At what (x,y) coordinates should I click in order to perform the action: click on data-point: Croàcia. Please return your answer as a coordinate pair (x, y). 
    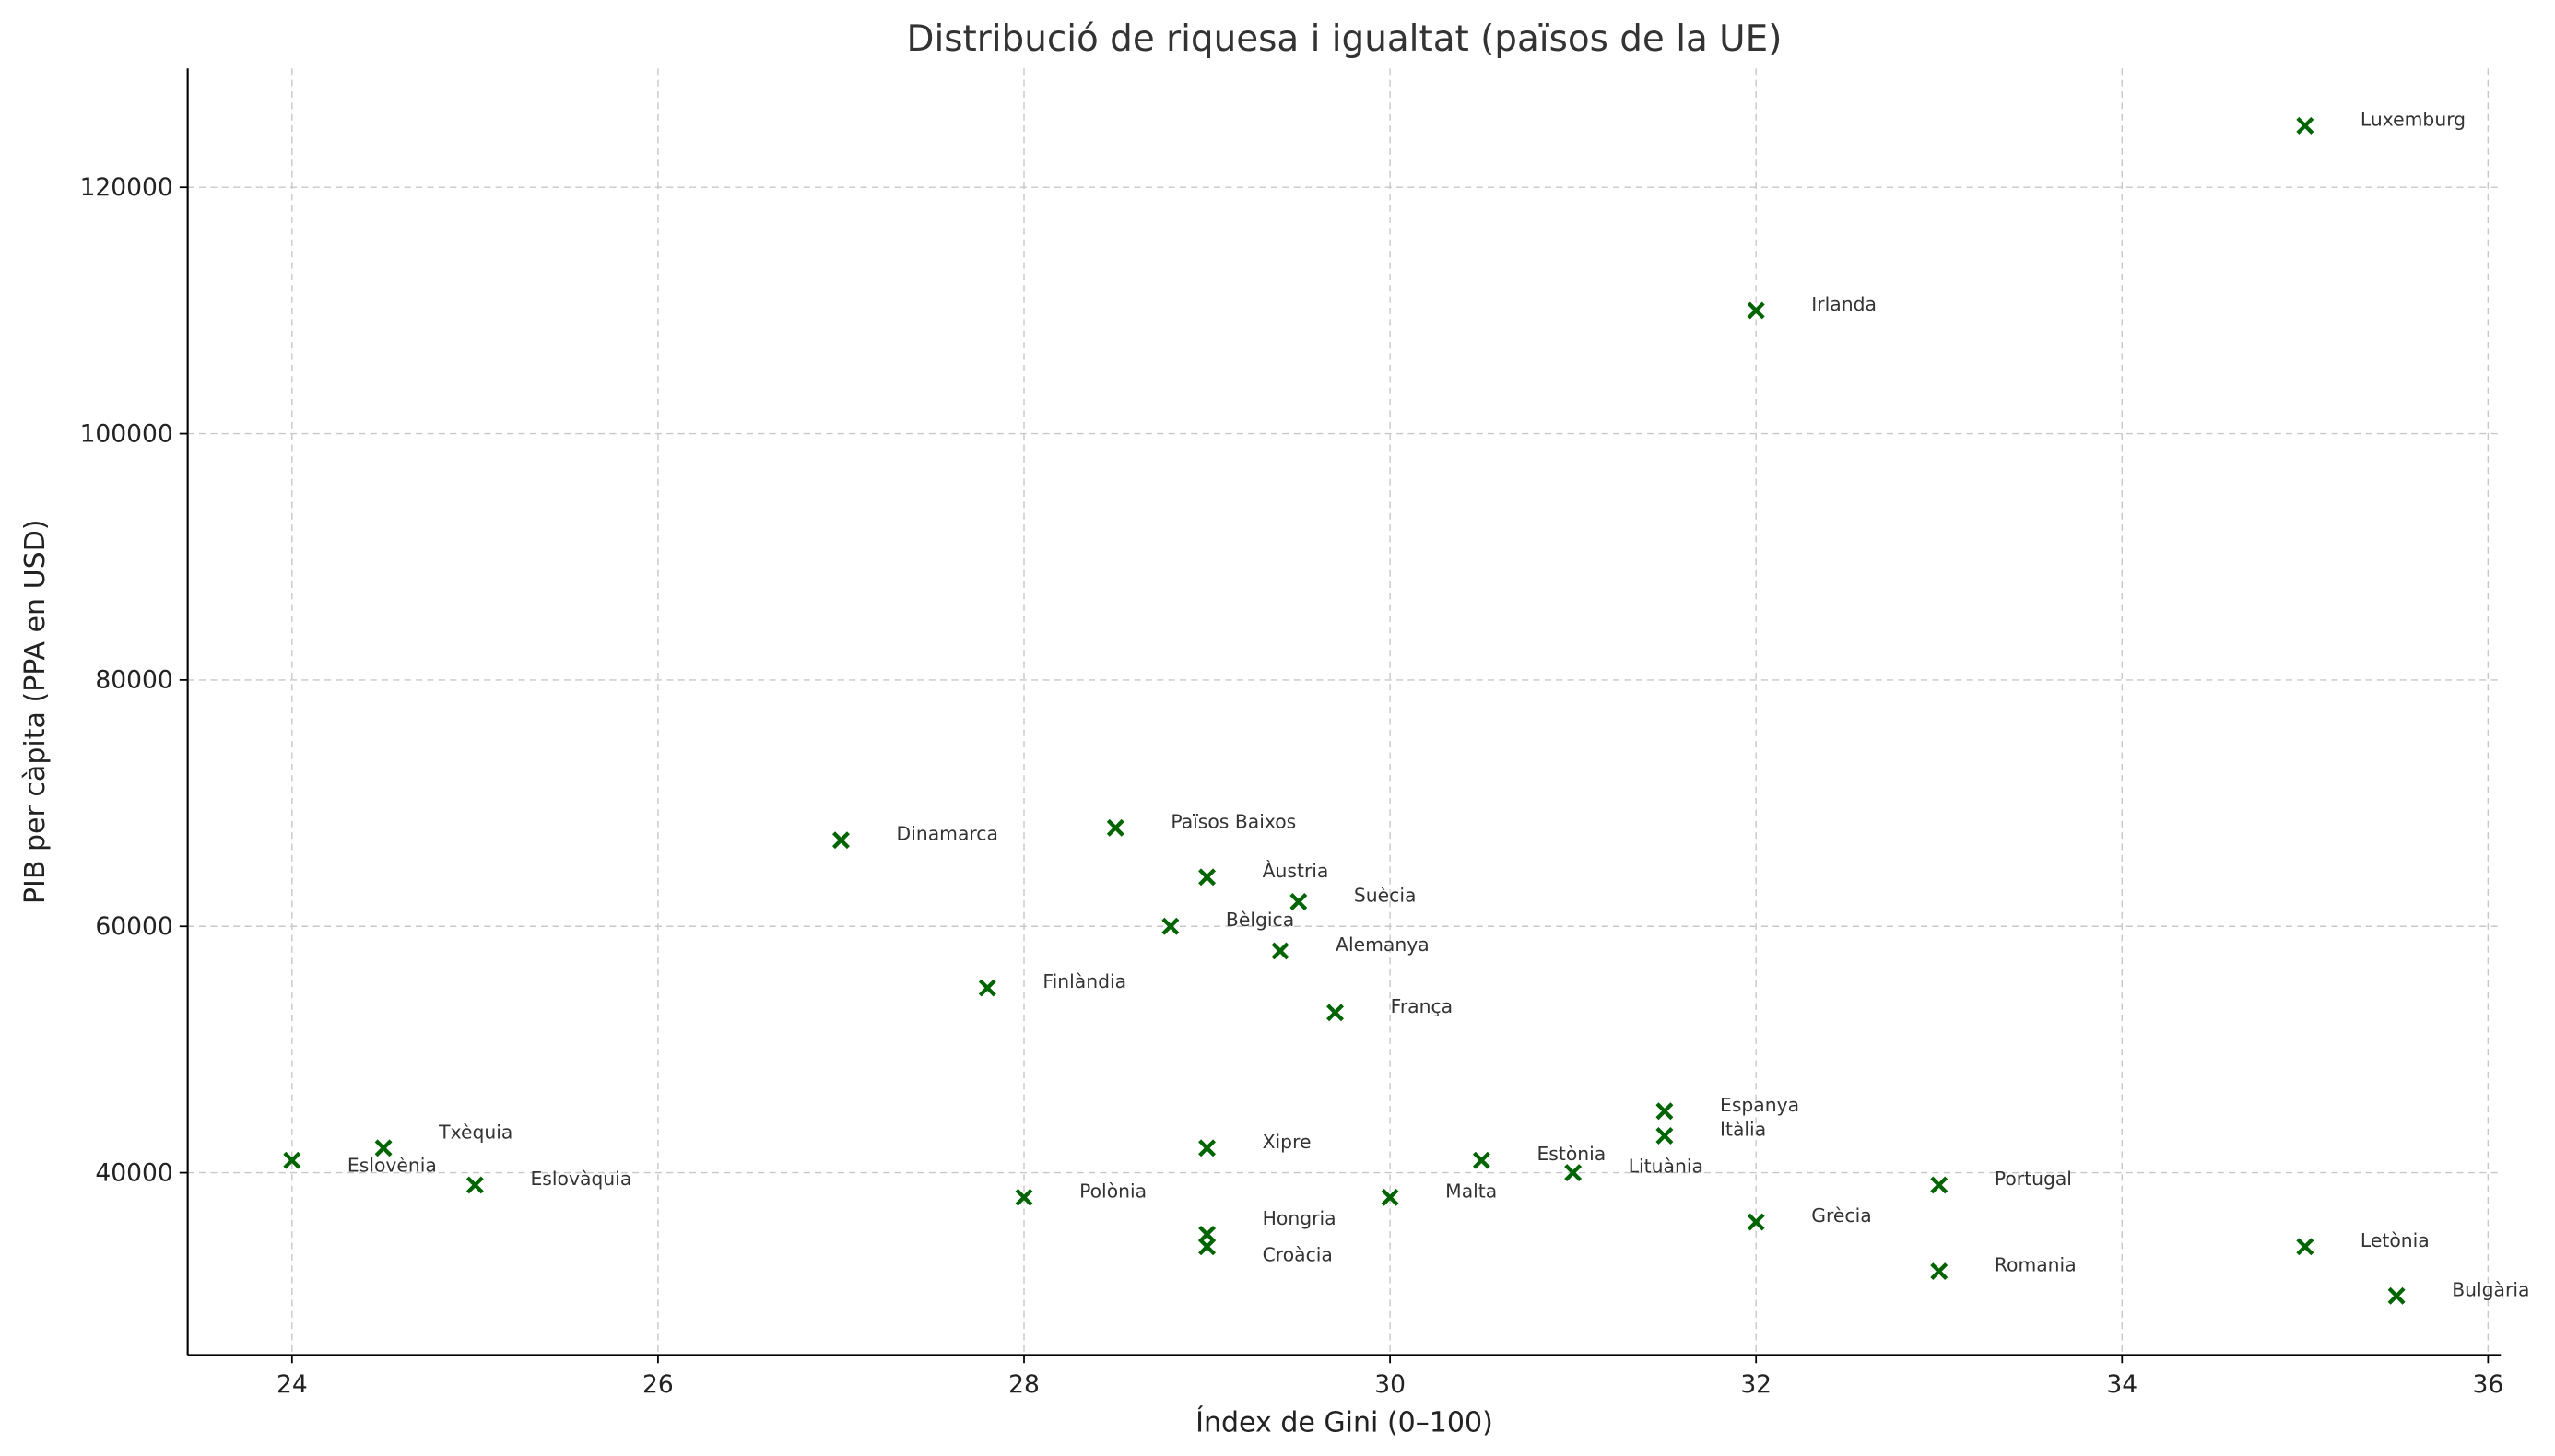
    Looking at the image, I should click on (1265, 1252).